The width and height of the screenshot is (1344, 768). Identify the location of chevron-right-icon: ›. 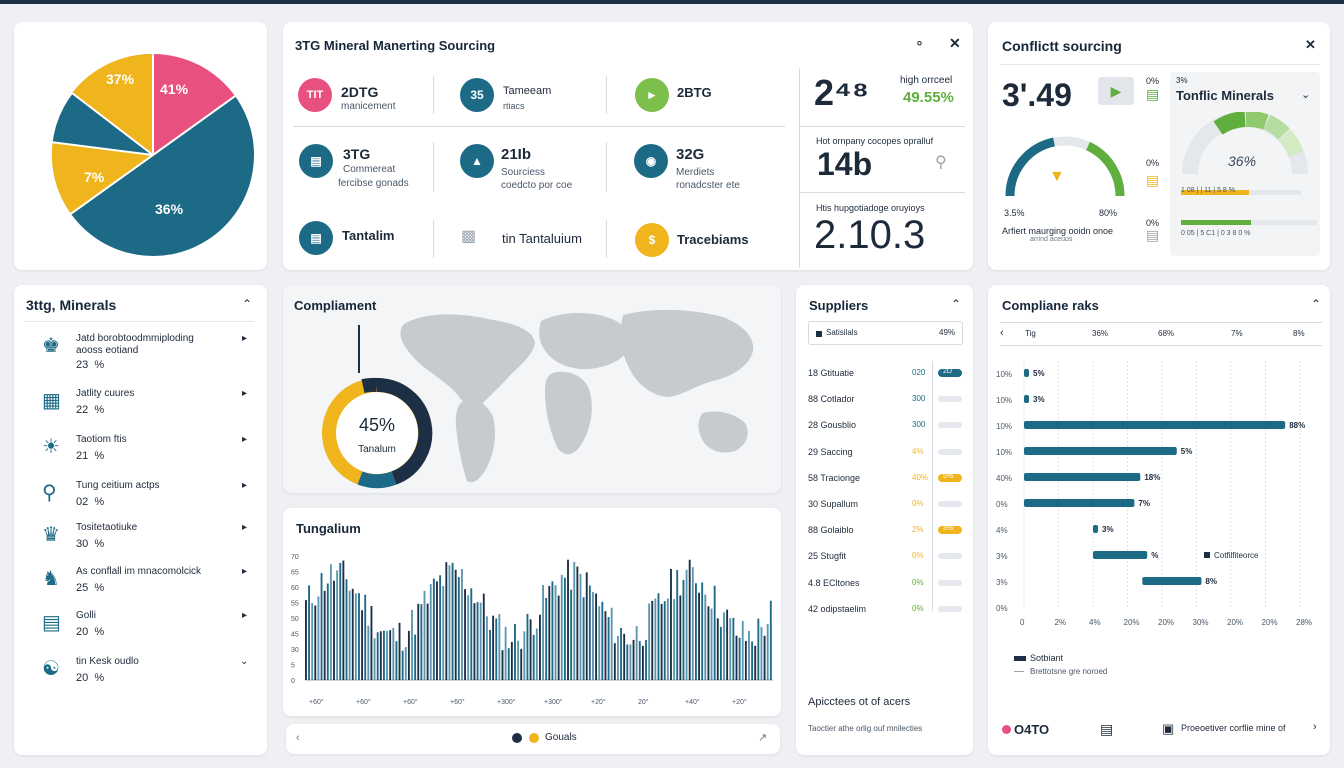
(1315, 727).